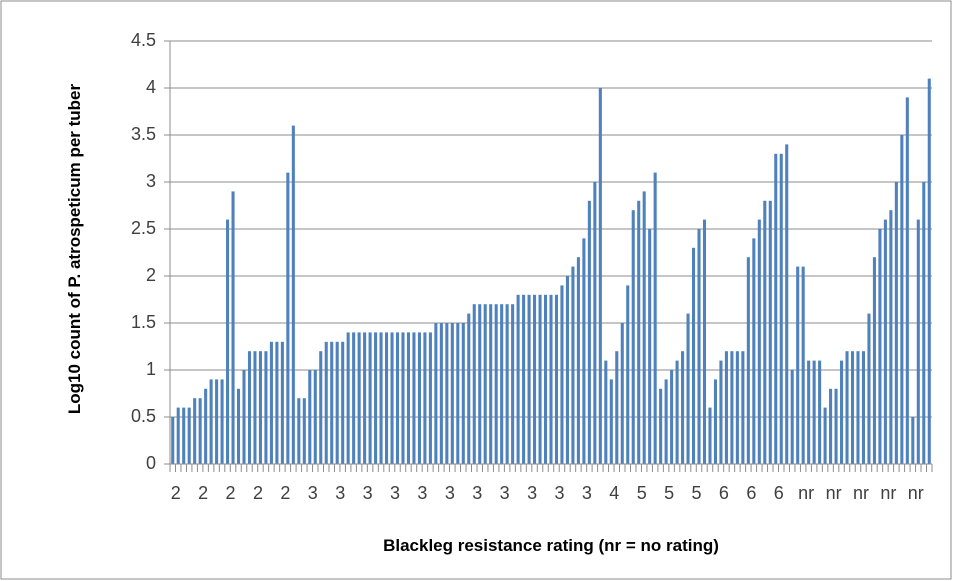 This screenshot has width=953, height=581. I want to click on y-tick-label: 3.5, so click(143, 134).